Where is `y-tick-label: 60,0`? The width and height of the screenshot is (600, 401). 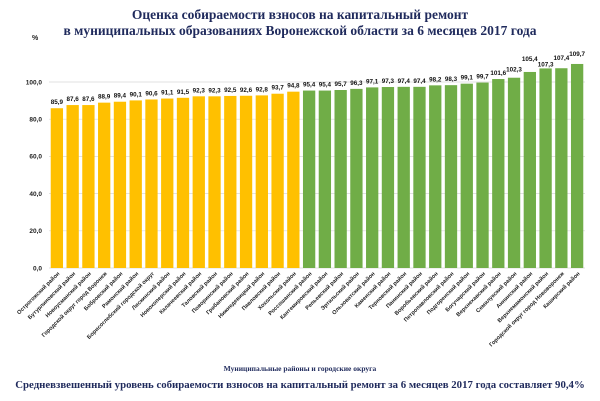
y-tick-label: 60,0 is located at coordinates (35, 157).